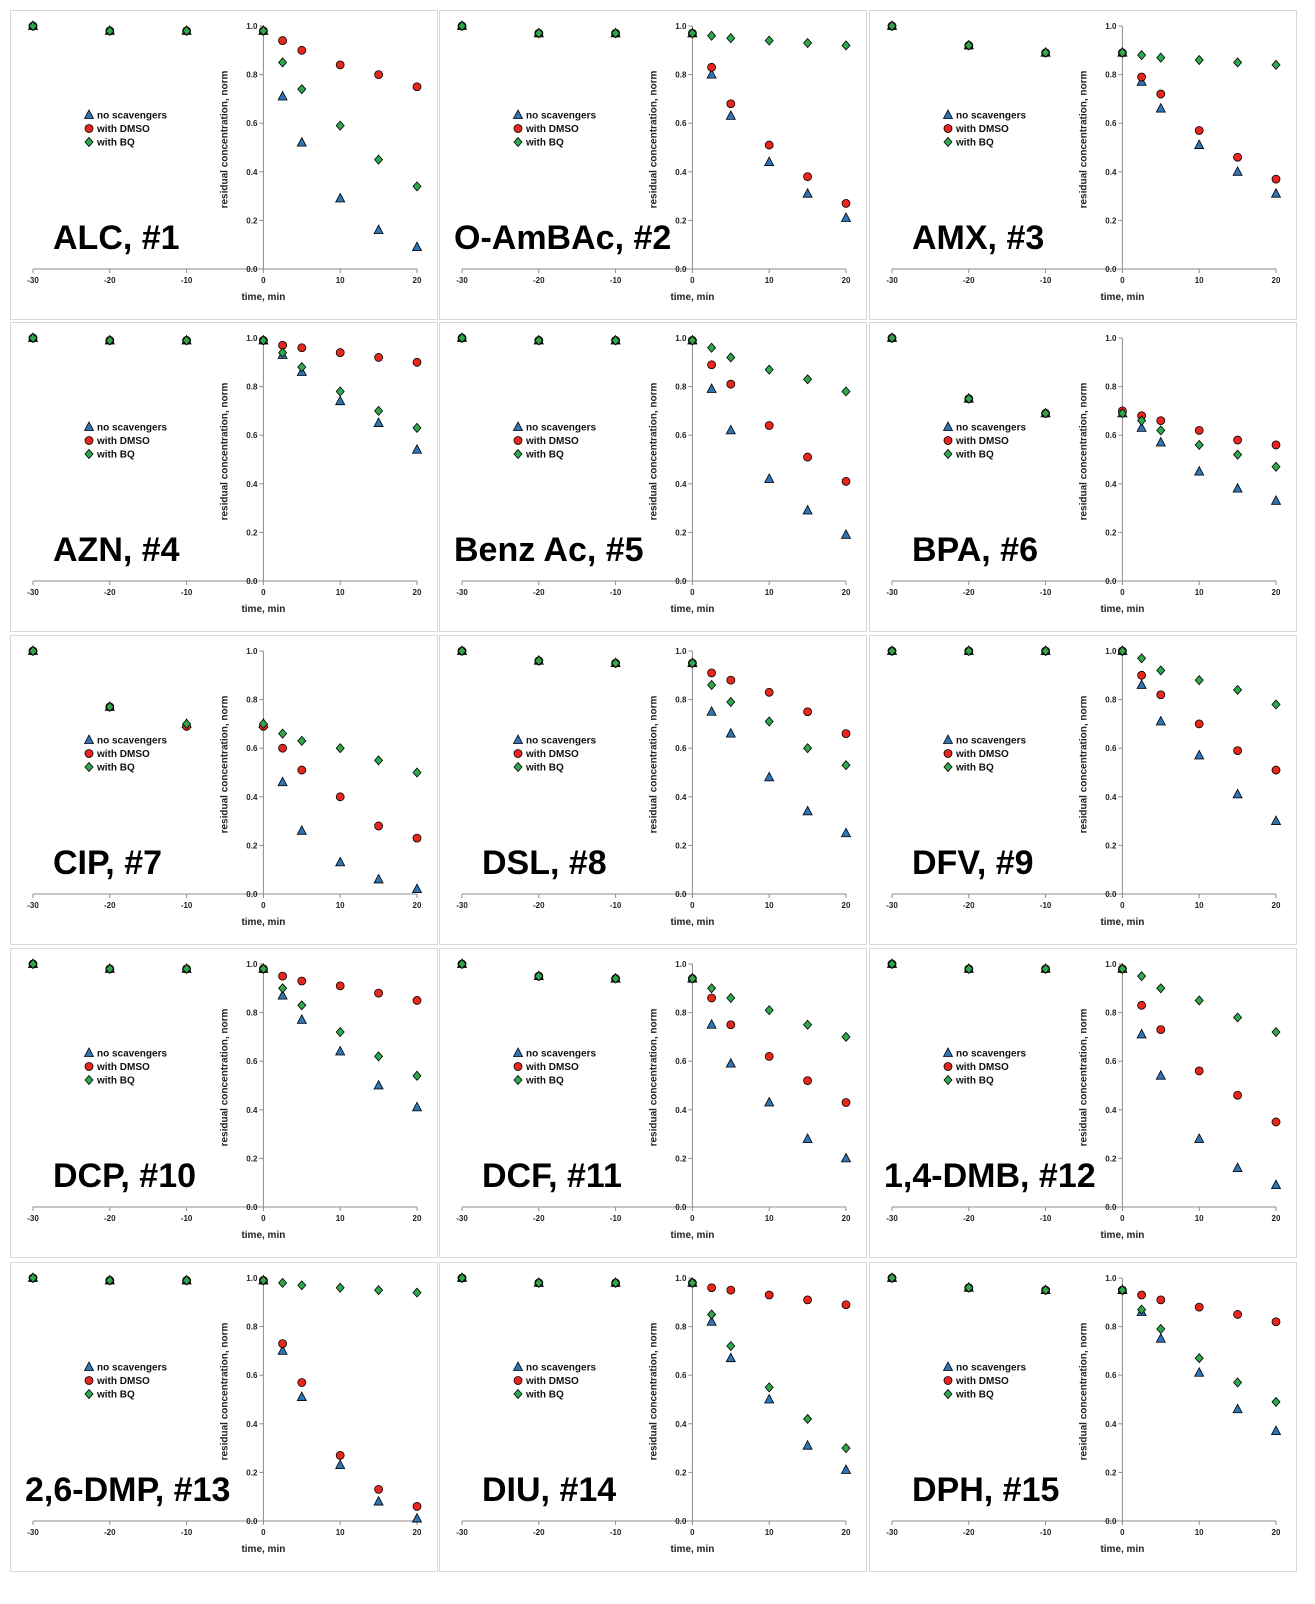 This screenshot has height=1604, width=1315. Describe the element at coordinates (544, 863) in the screenshot. I see `panel-title: DSL, #8` at that location.